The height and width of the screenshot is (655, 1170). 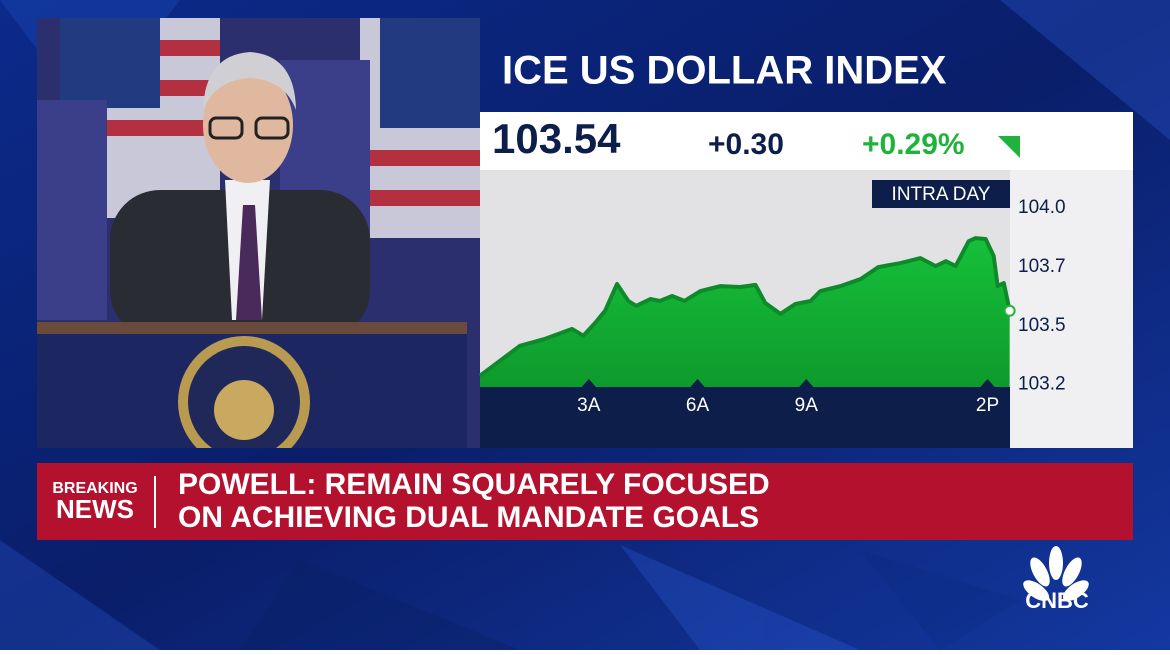 I want to click on podium-seal, so click(x=244, y=410).